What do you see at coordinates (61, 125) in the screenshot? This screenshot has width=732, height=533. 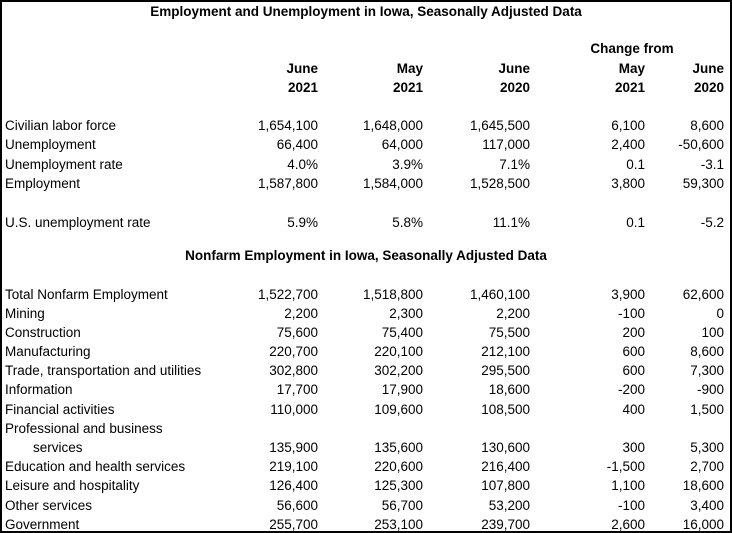 I see `row-label: Civilian labor force` at bounding box center [61, 125].